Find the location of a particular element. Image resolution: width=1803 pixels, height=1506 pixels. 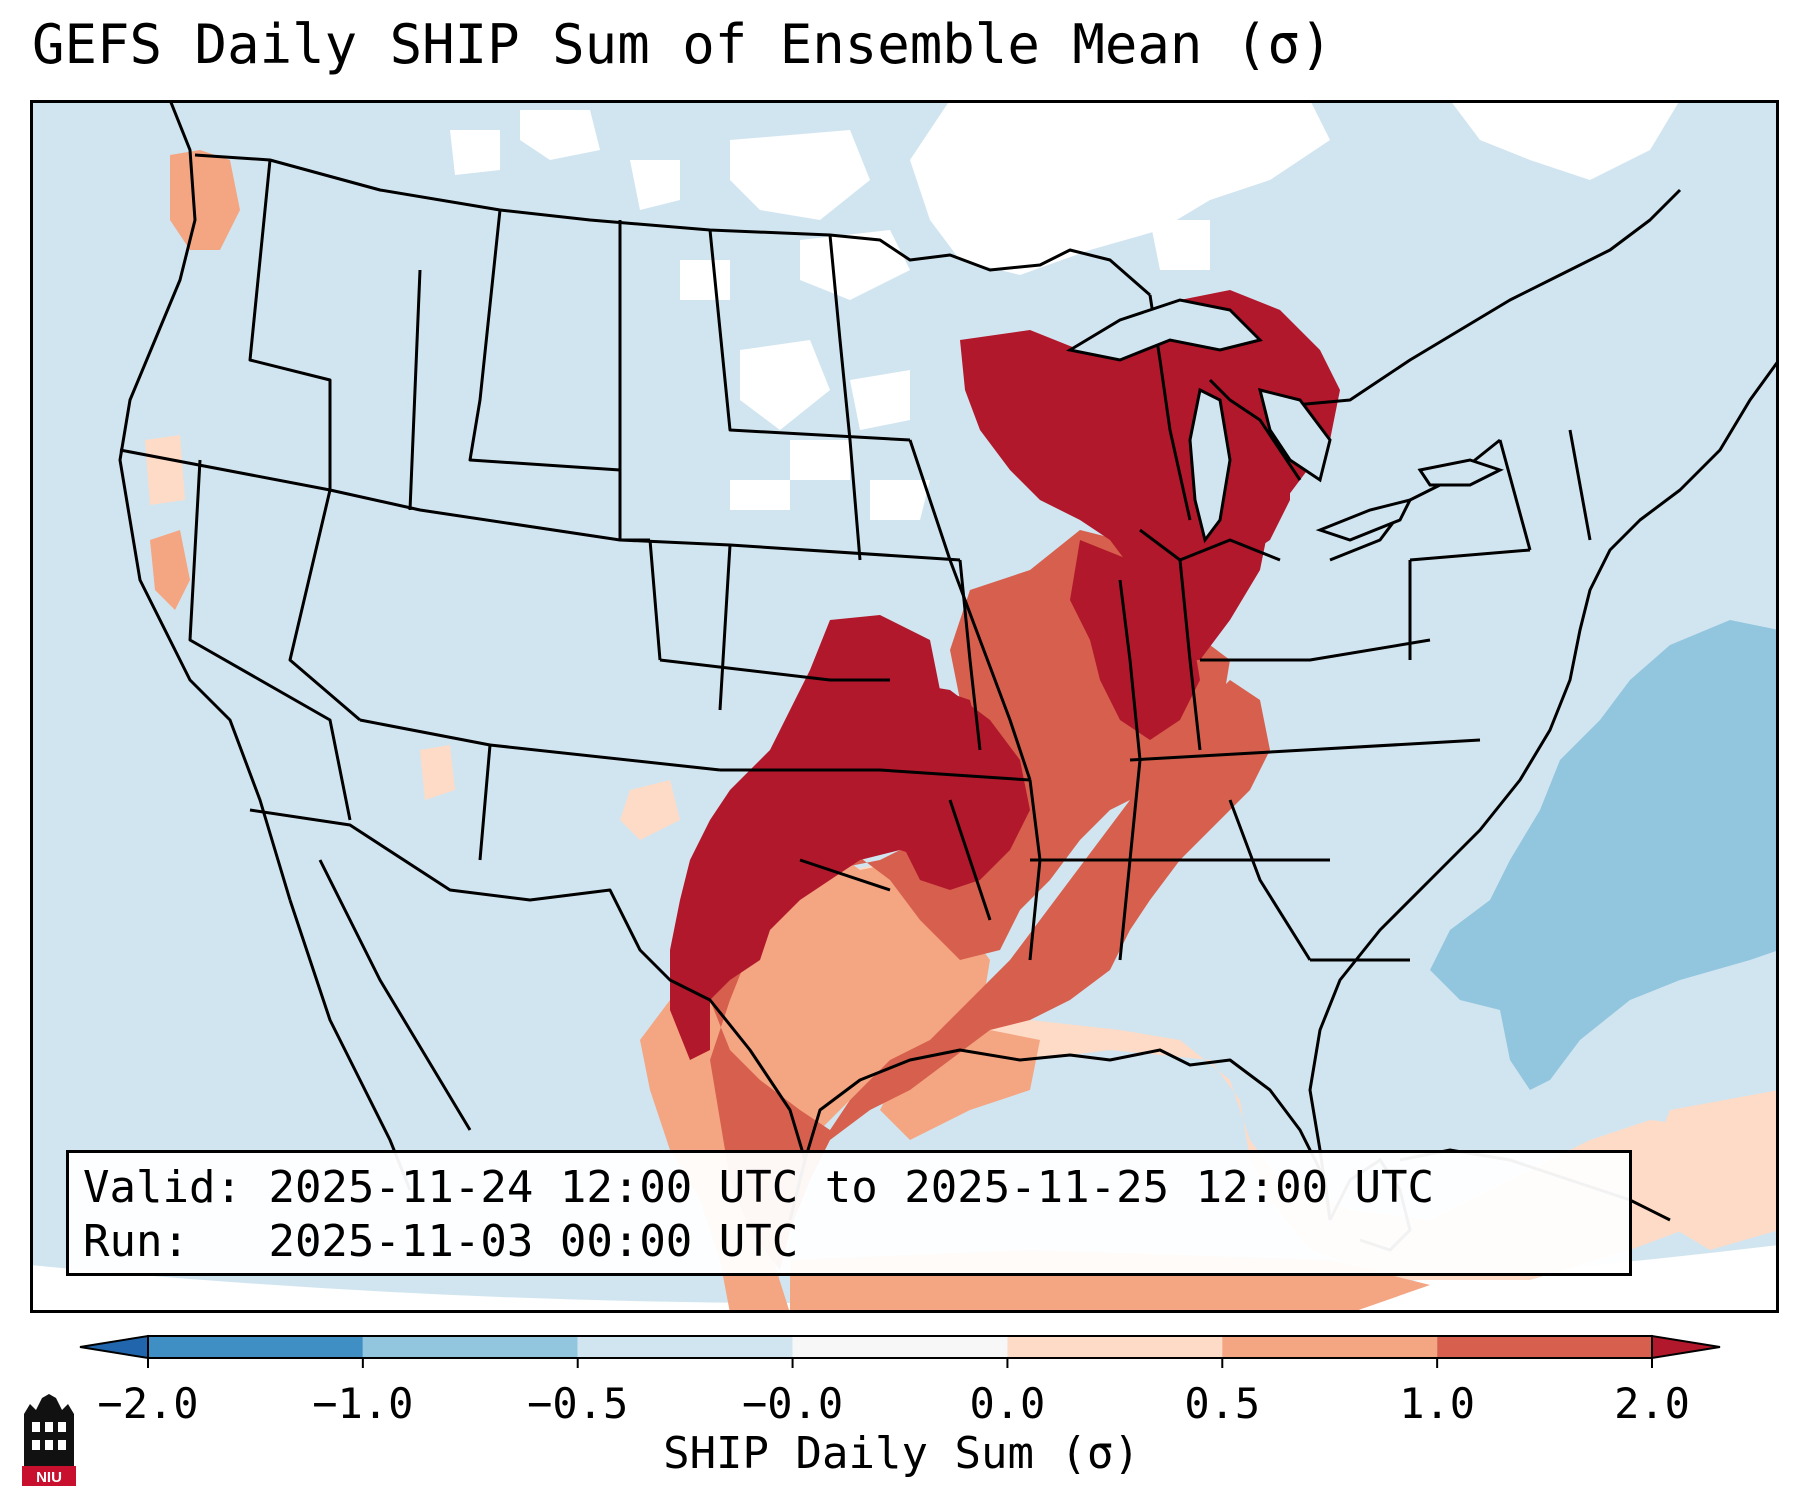

colorbar-tick-label: −0.0 is located at coordinates (792, 1403).